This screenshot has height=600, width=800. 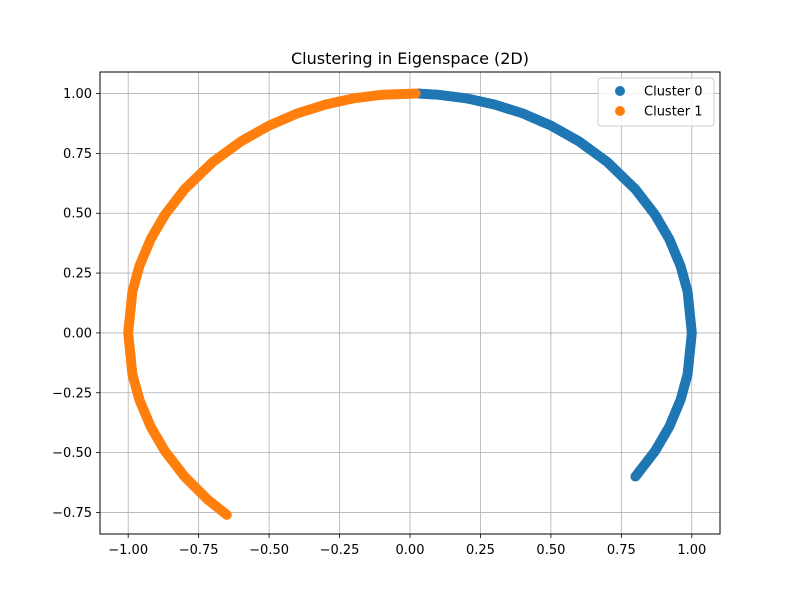 What do you see at coordinates (691, 550) in the screenshot?
I see `x-tick-label: 1.00` at bounding box center [691, 550].